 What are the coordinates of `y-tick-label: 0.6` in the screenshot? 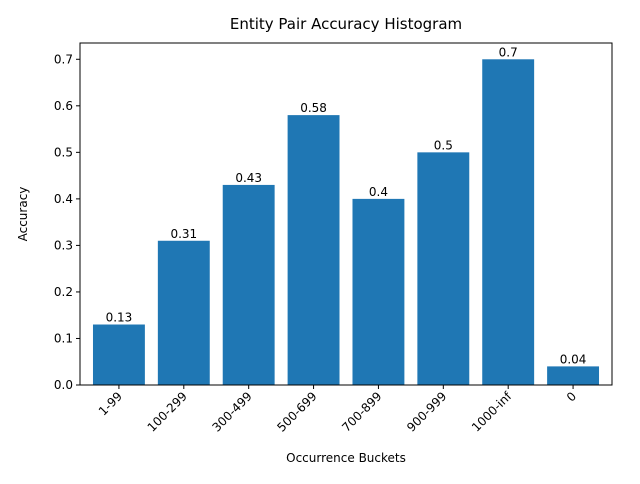 It's located at (63, 106).